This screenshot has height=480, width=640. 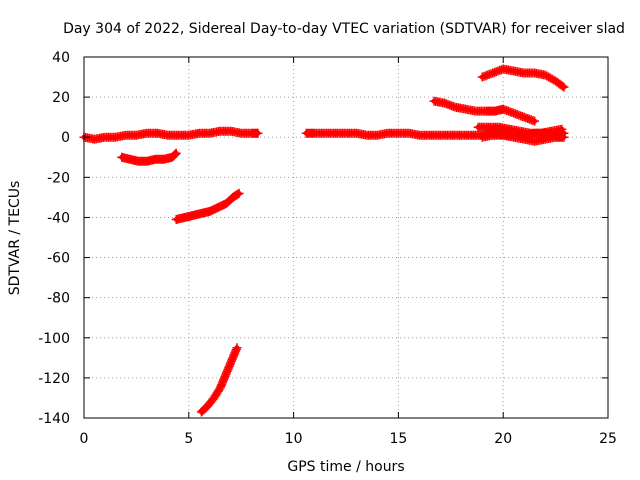 What do you see at coordinates (61, 98) in the screenshot?
I see `y-tick-label: 20` at bounding box center [61, 98].